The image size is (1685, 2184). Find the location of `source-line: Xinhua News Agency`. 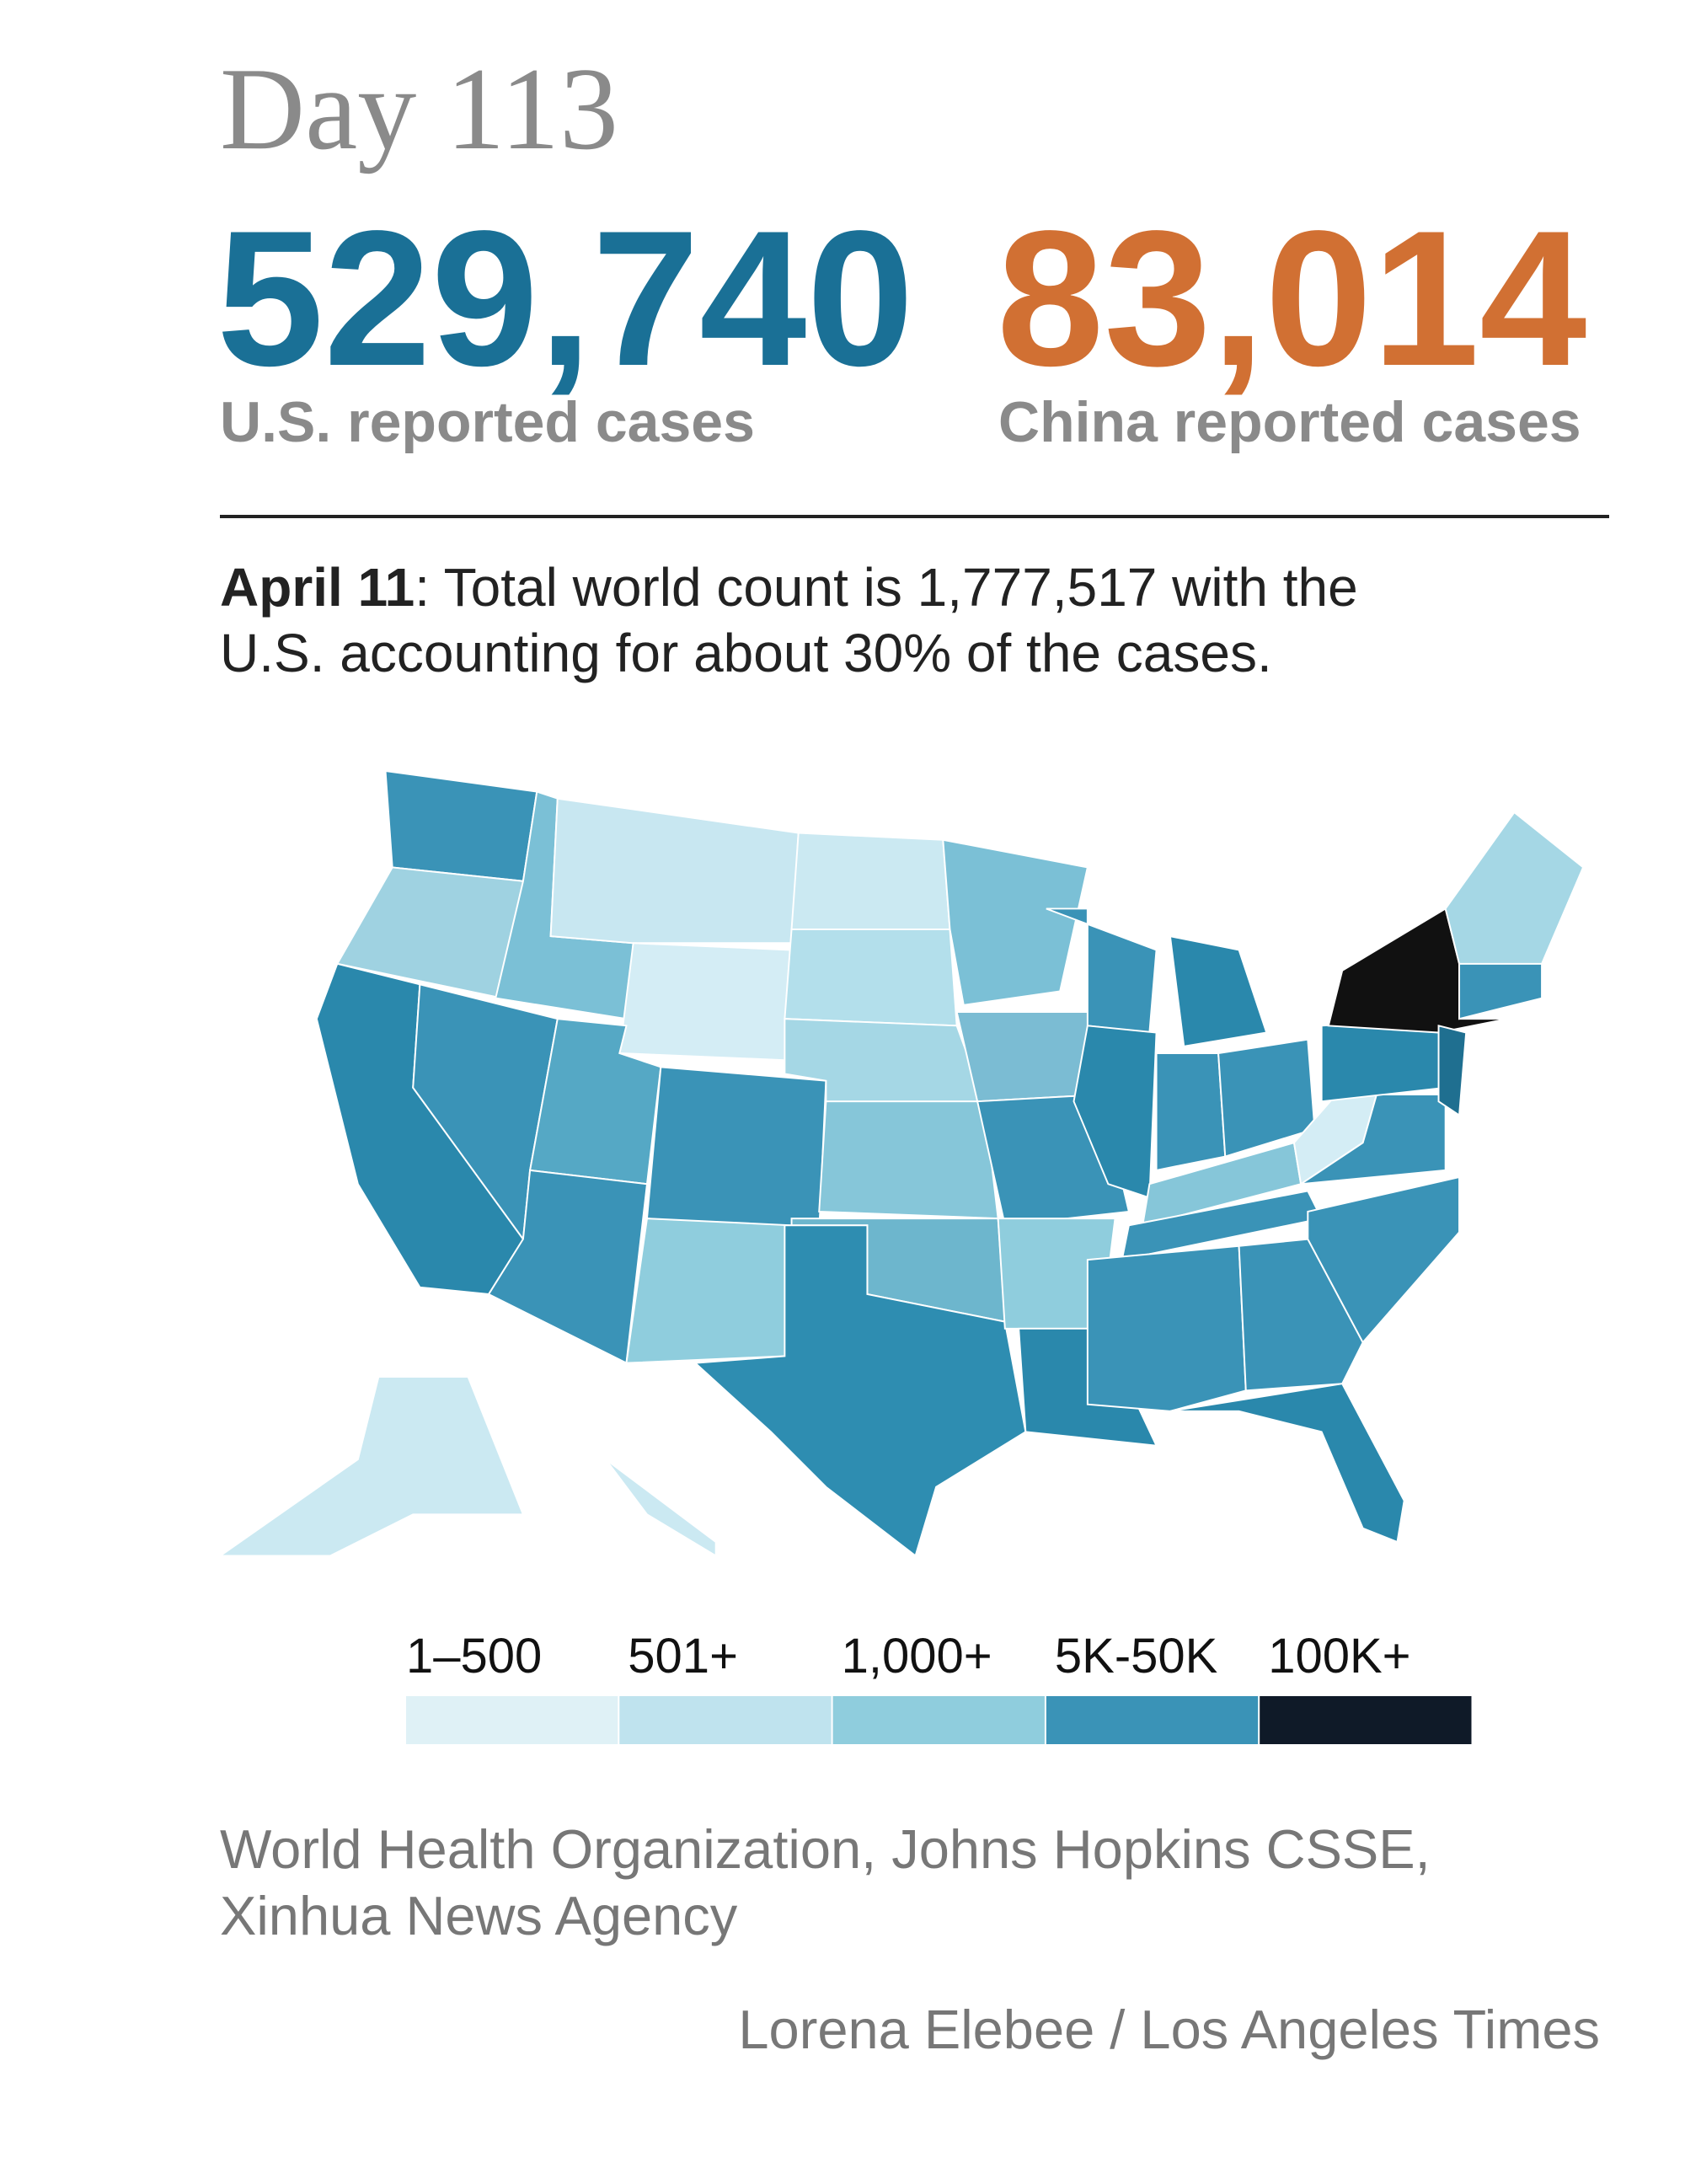

source-line: Xinhua News Agency is located at coordinates (479, 1915).